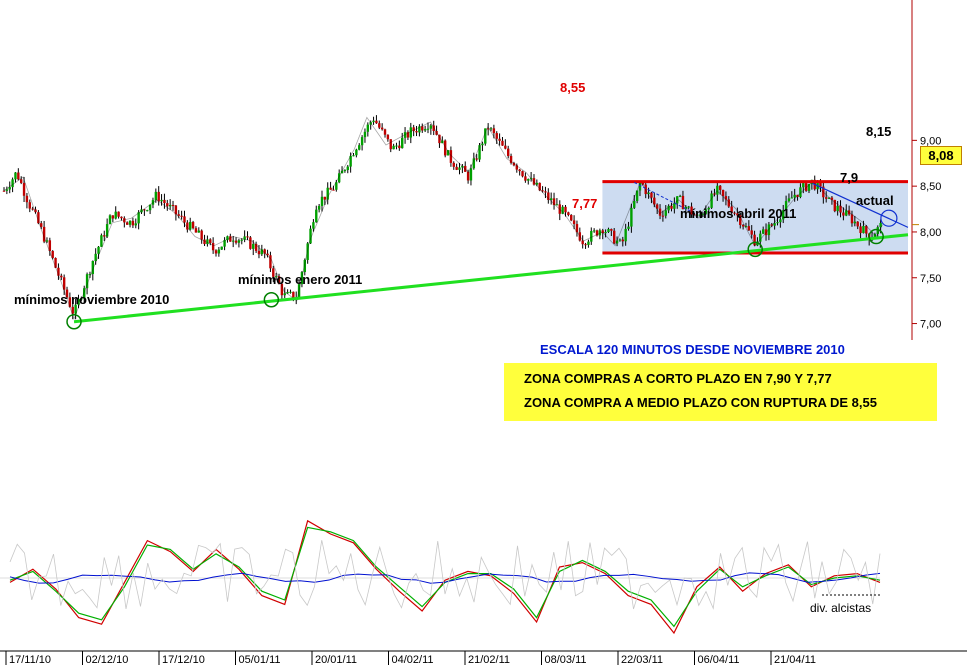 The height and width of the screenshot is (665, 967). I want to click on last-price-tag: 8,08, so click(941, 155).